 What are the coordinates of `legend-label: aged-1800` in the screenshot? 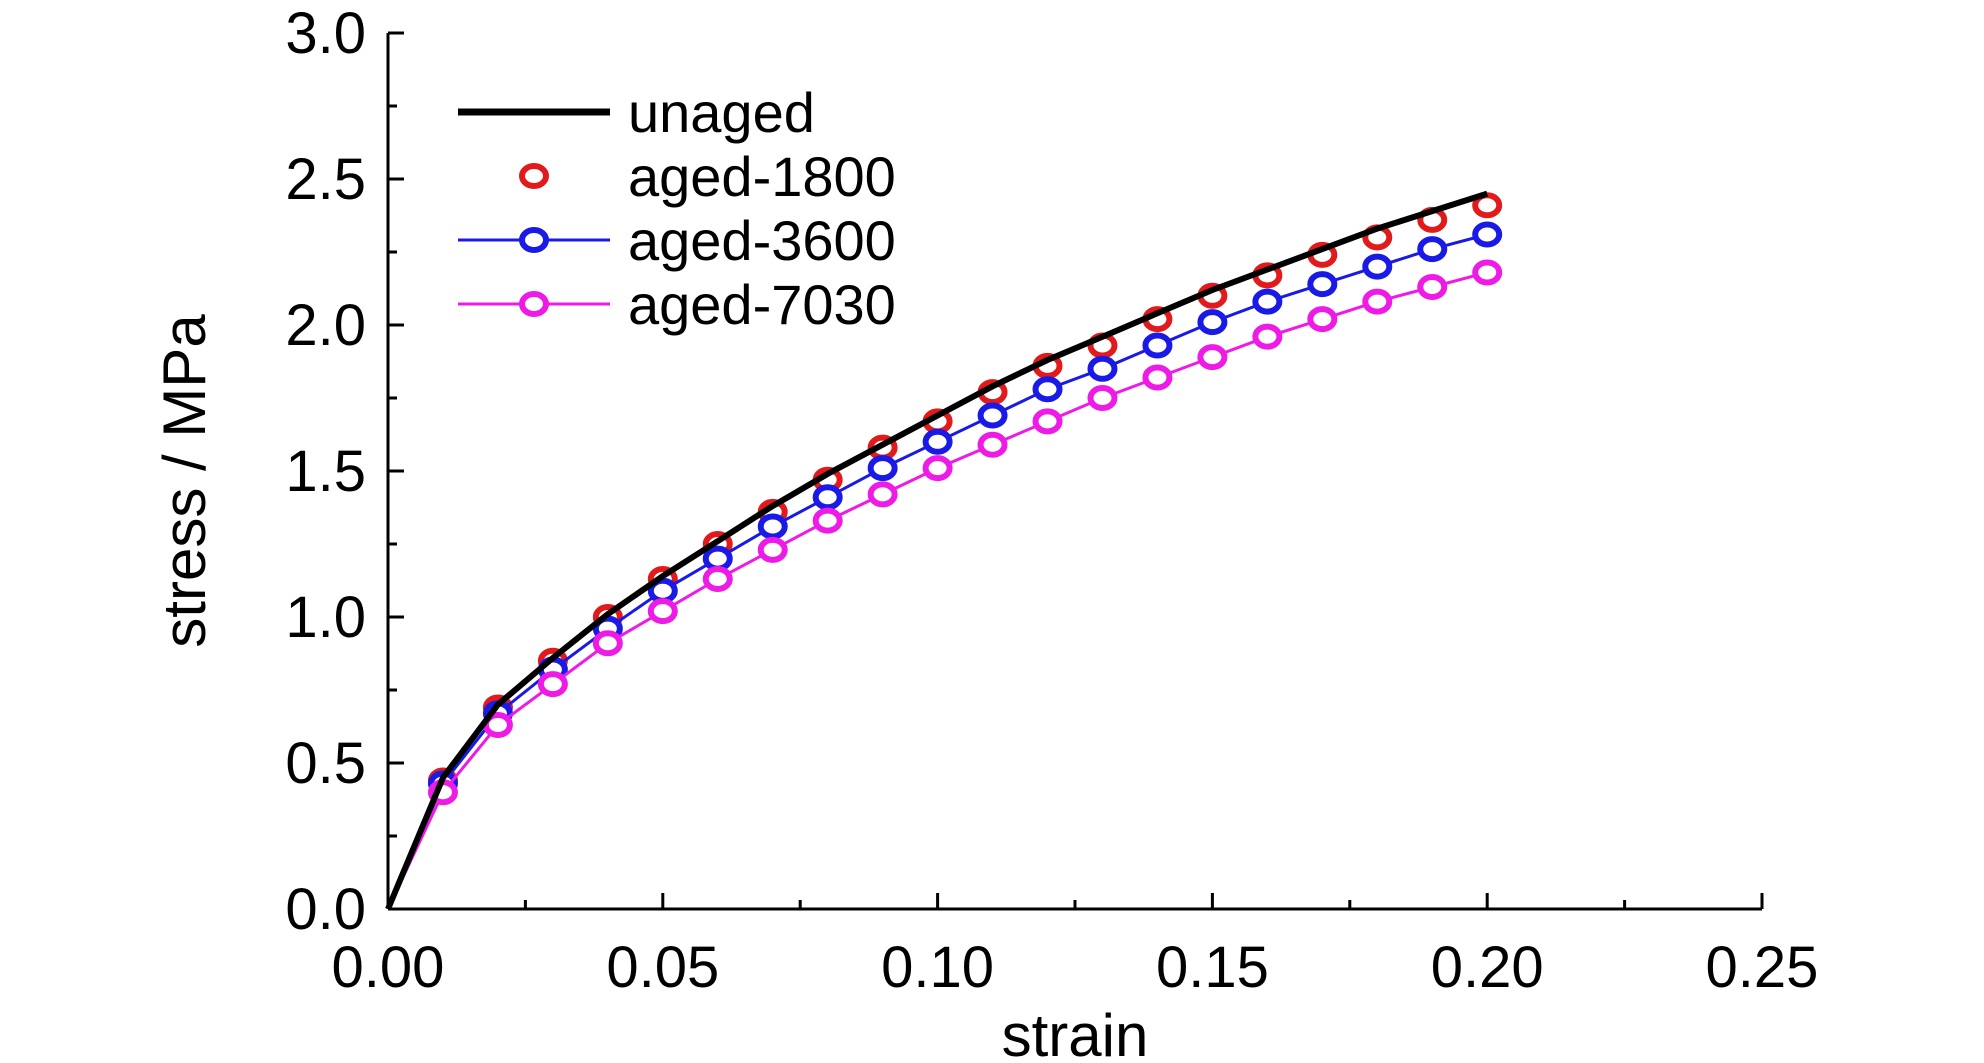 It's located at (762, 176).